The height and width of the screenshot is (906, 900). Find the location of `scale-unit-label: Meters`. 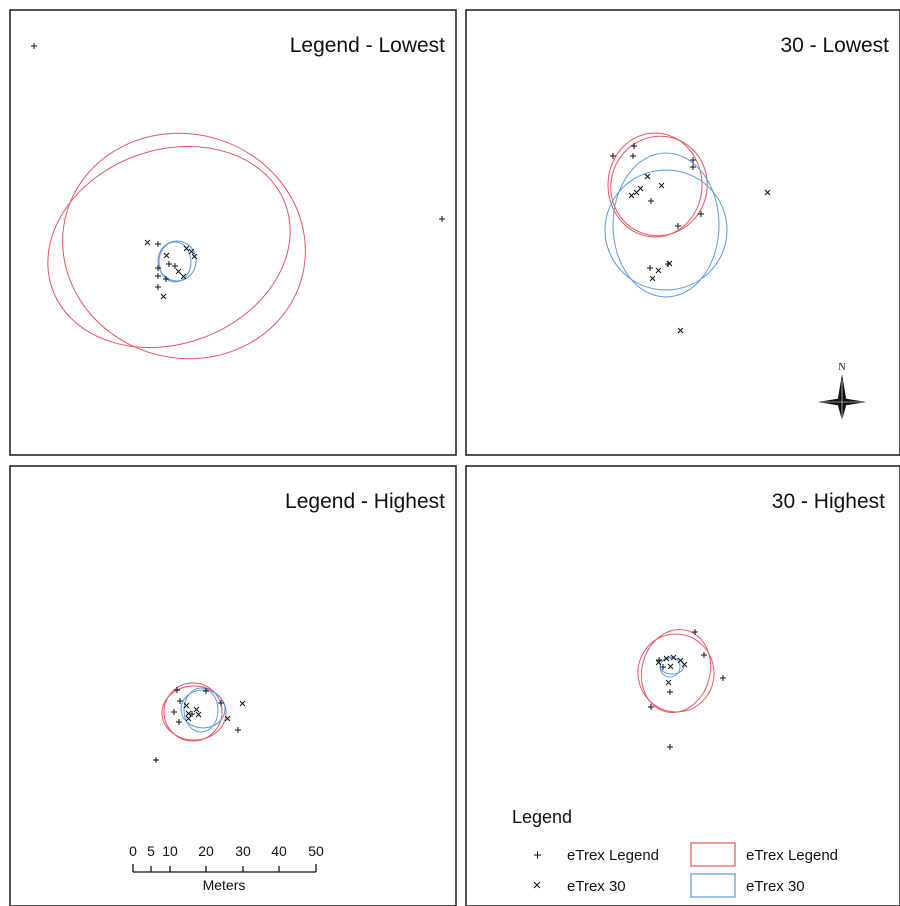

scale-unit-label: Meters is located at coordinates (224, 885).